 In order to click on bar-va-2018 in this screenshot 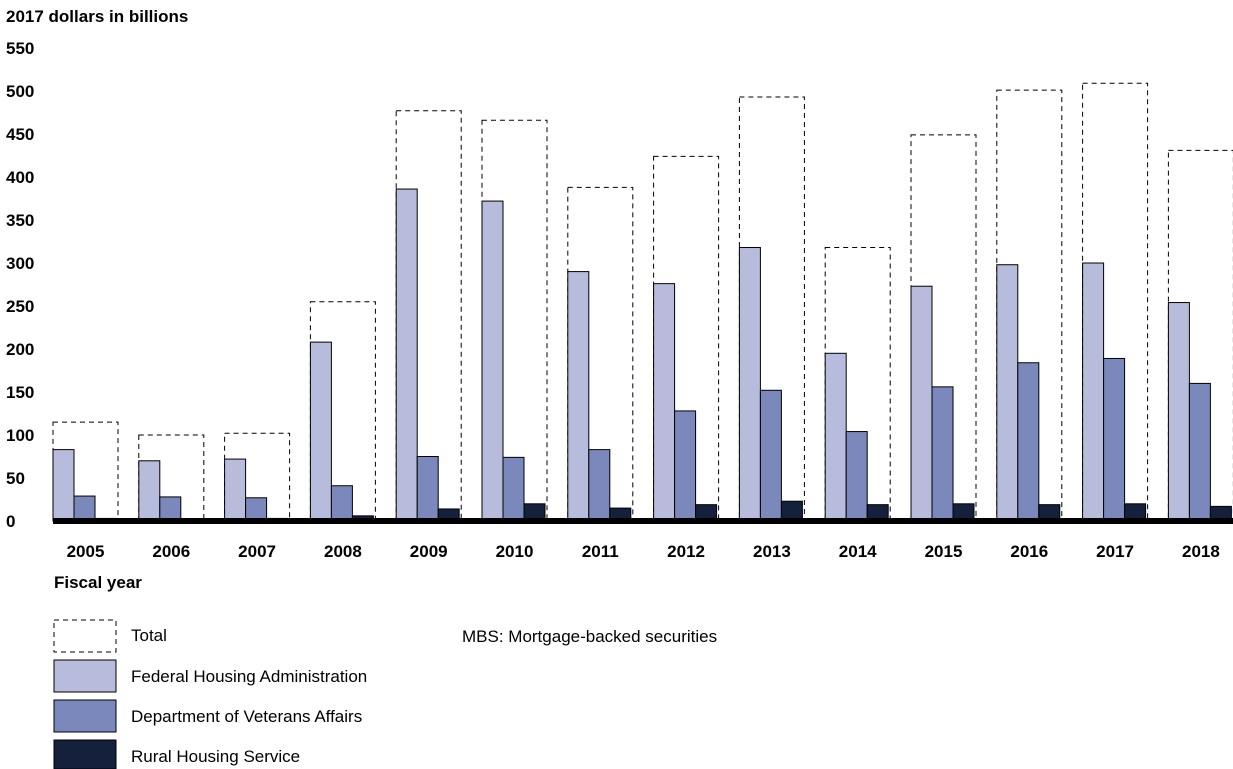, I will do `click(1199, 452)`.